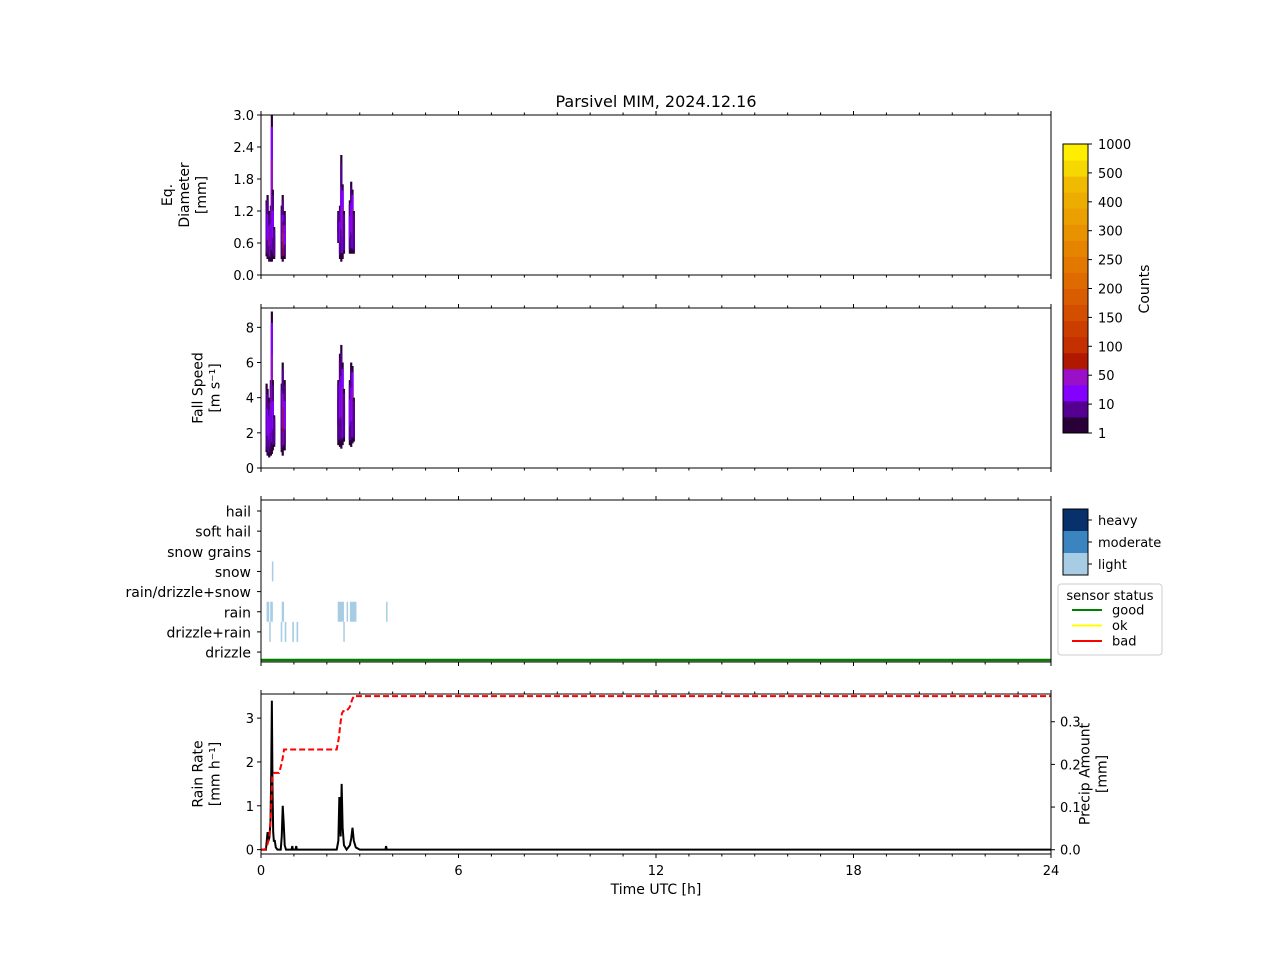 The width and height of the screenshot is (1280, 960). I want to click on weather-category-label: snow, so click(233, 573).